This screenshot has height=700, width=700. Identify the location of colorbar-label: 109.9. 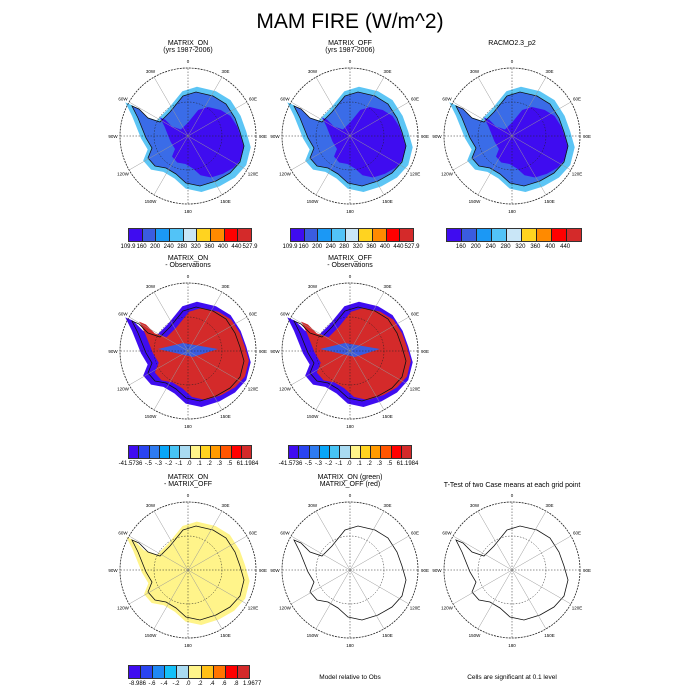
(128, 247).